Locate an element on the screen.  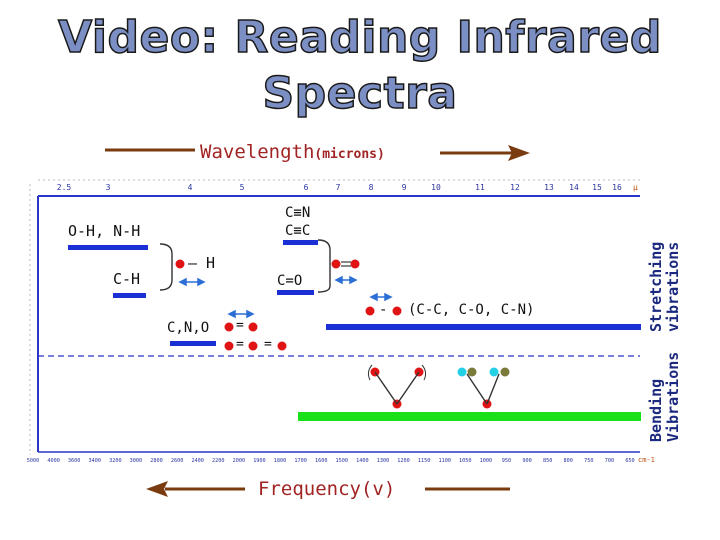
wavelength-tick-8: 10 is located at coordinates (436, 187).